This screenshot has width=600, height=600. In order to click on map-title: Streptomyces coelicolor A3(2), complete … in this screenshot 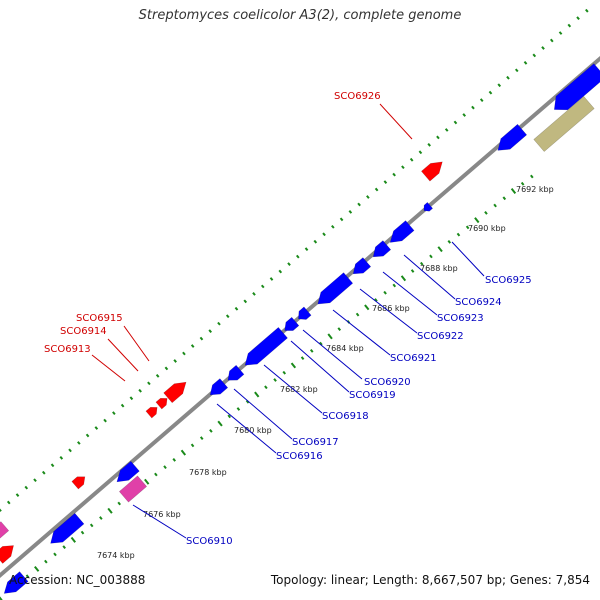, I will do `click(300, 15)`.